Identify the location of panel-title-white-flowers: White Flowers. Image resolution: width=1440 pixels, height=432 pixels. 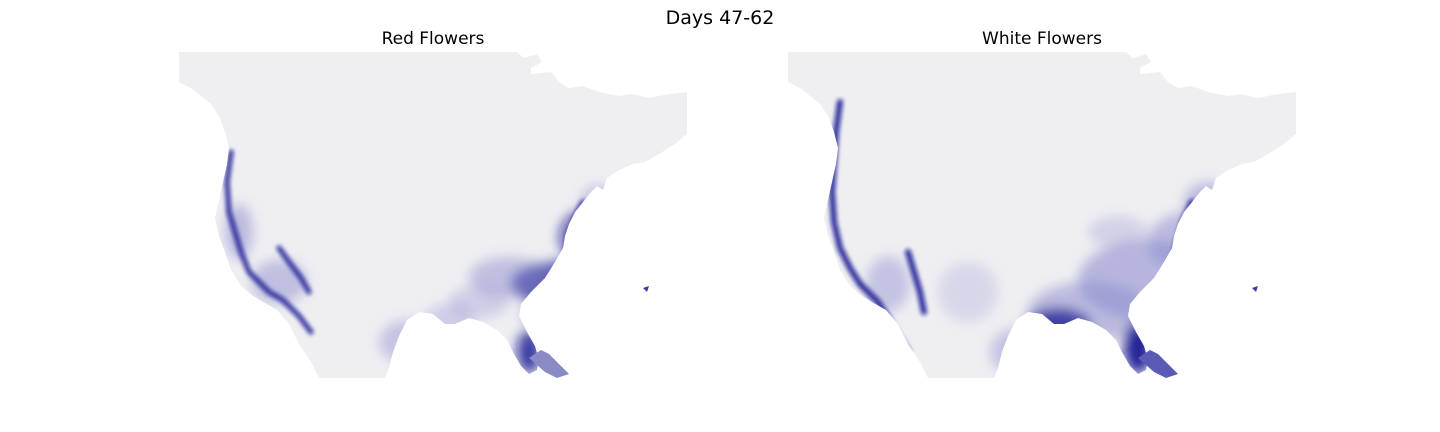
(1042, 39).